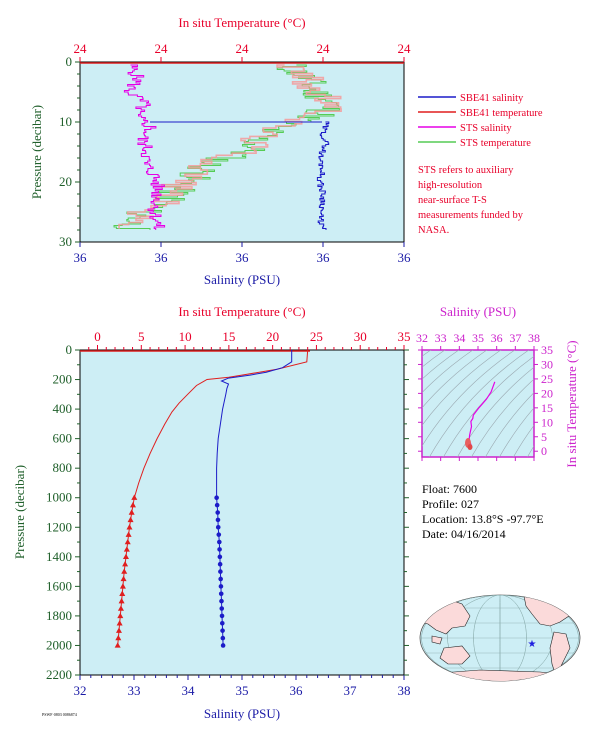 Image resolution: width=601 pixels, height=736 pixels. What do you see at coordinates (316, 336) in the screenshot?
I see `main-temp-tick-label: 25` at bounding box center [316, 336].